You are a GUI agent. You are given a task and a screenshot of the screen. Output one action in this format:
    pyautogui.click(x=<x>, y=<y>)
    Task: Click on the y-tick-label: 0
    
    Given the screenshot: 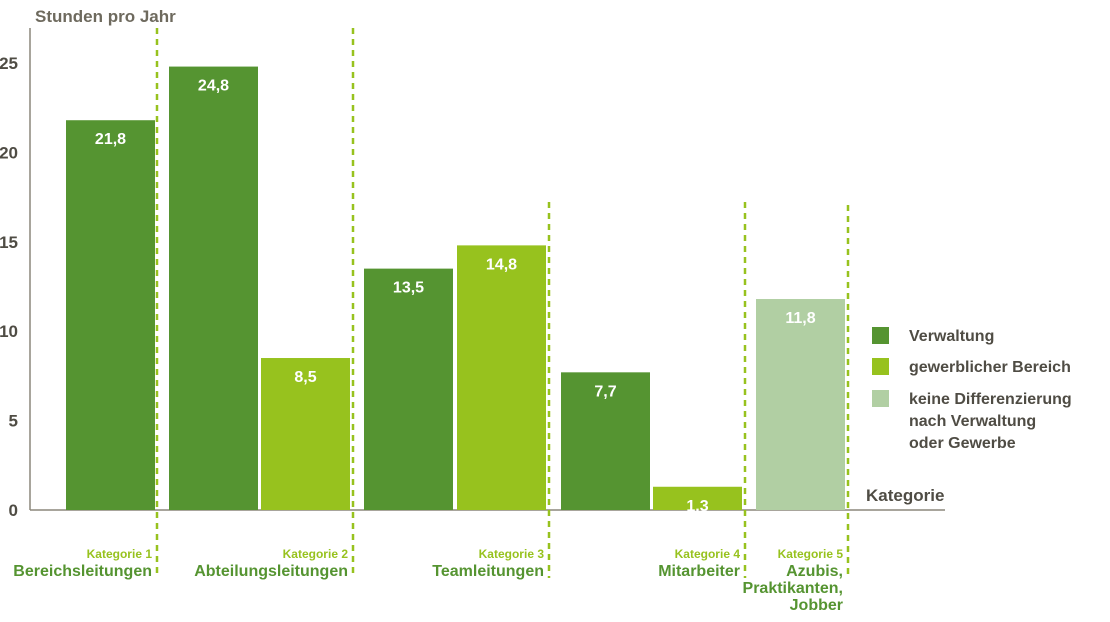 What is the action you would take?
    pyautogui.click(x=13, y=510)
    